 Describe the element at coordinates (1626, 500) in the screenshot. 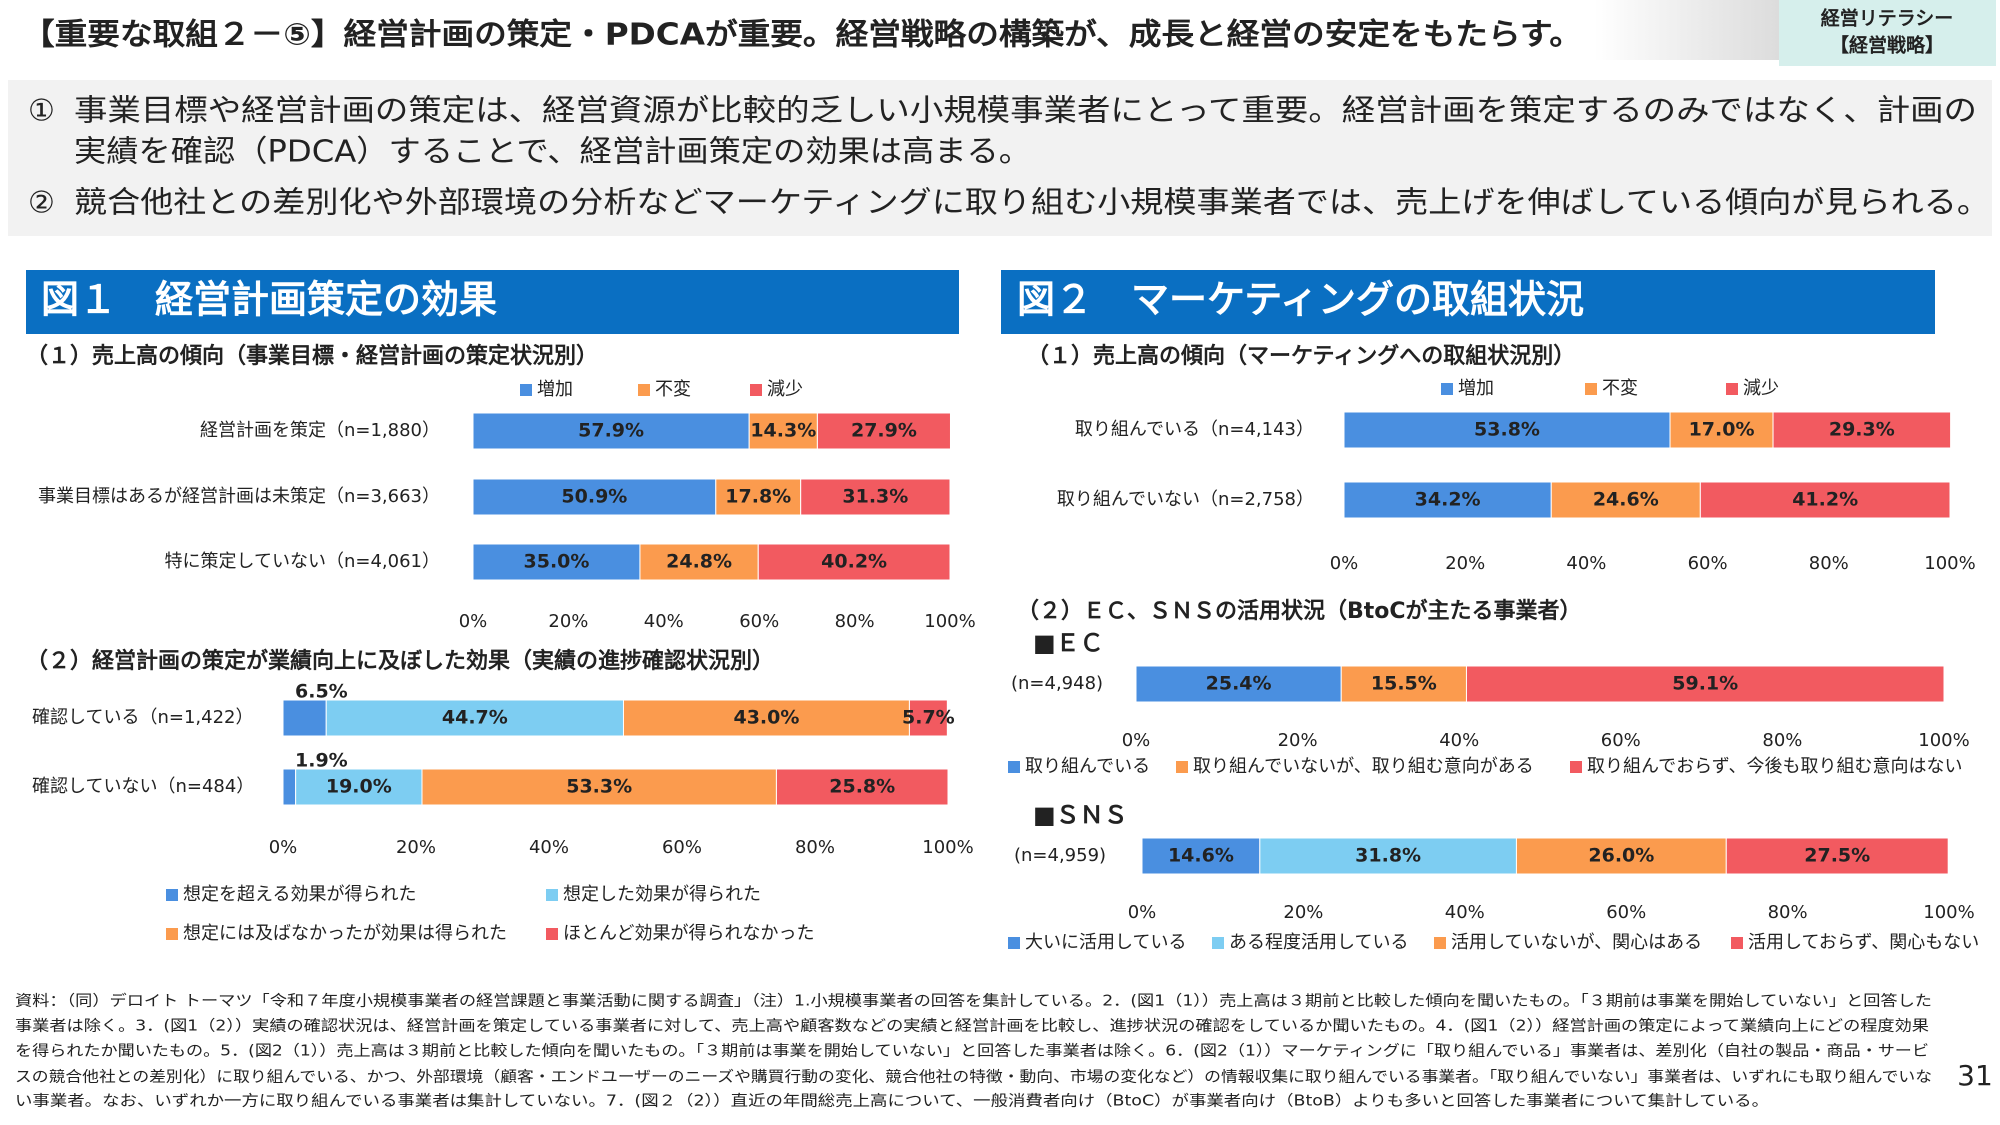

I see `value-label: 24.6%` at that location.